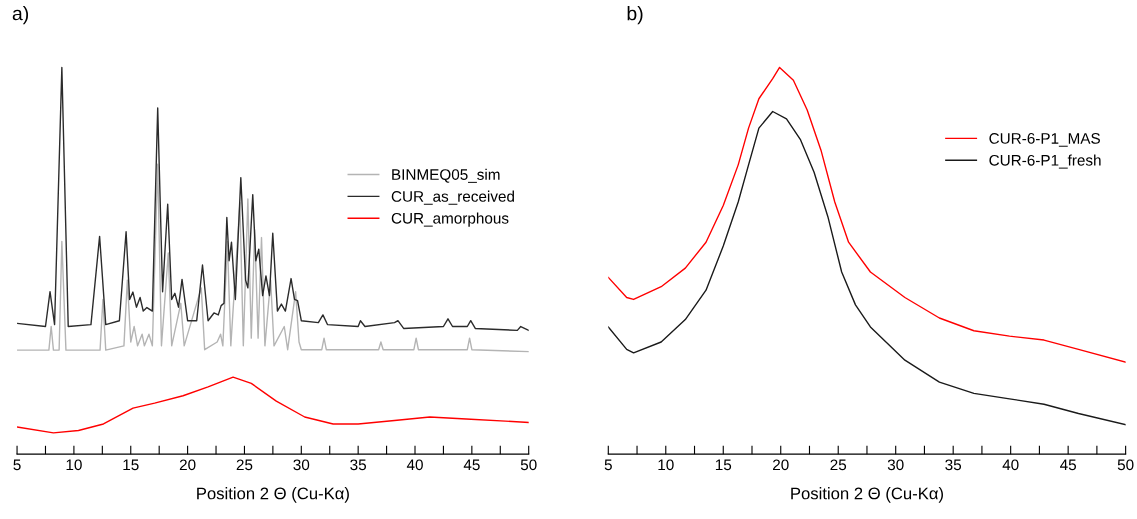 Image resolution: width=1137 pixels, height=519 pixels. Describe the element at coordinates (452, 197) in the screenshot. I see `legend-label: CUR_as_received` at that location.